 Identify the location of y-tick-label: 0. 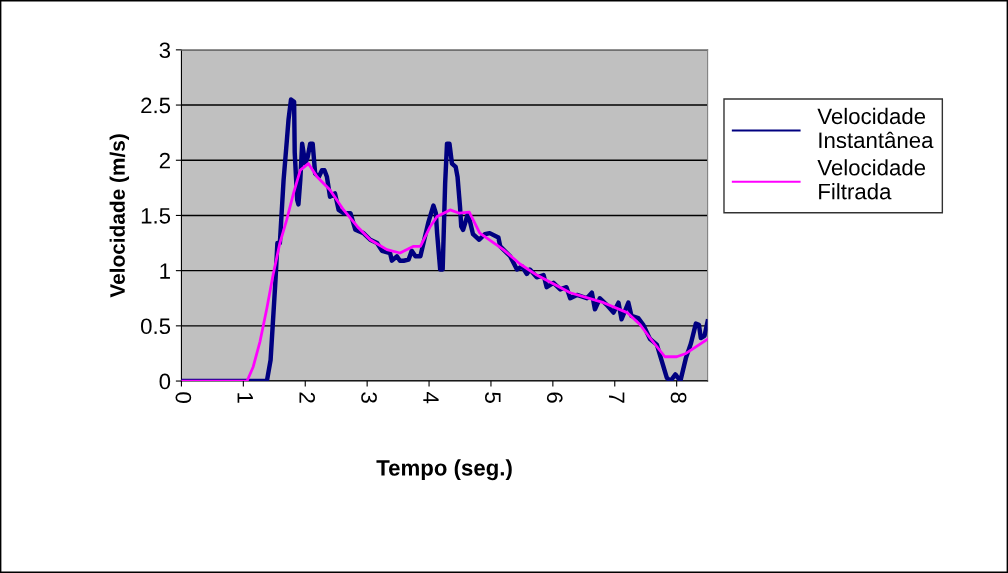
(165, 381).